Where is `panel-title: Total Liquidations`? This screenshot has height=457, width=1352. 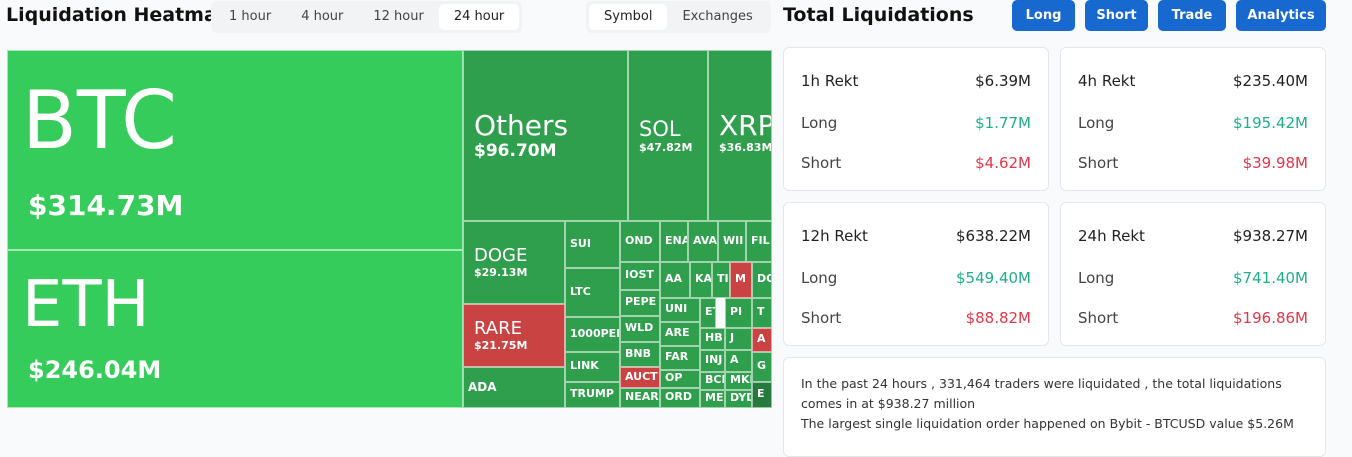 panel-title: Total Liquidations is located at coordinates (878, 15).